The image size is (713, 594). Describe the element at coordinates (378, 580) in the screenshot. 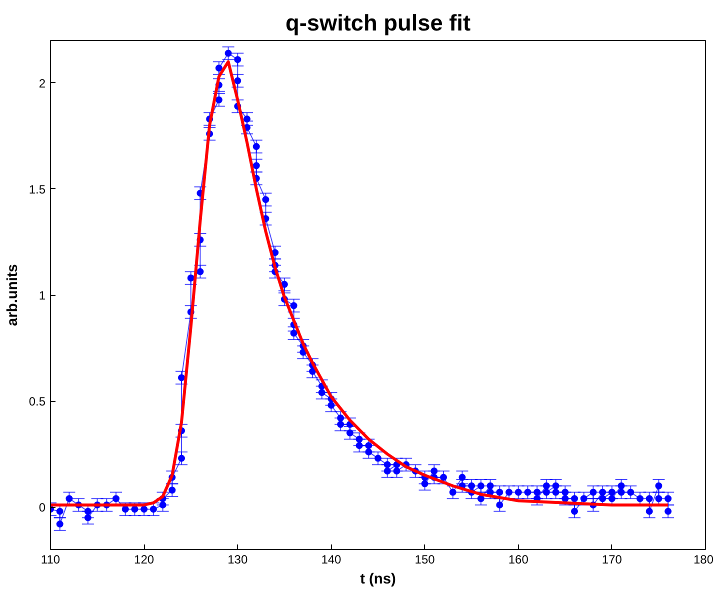

I see `x-axis-title: t (ns)` at that location.